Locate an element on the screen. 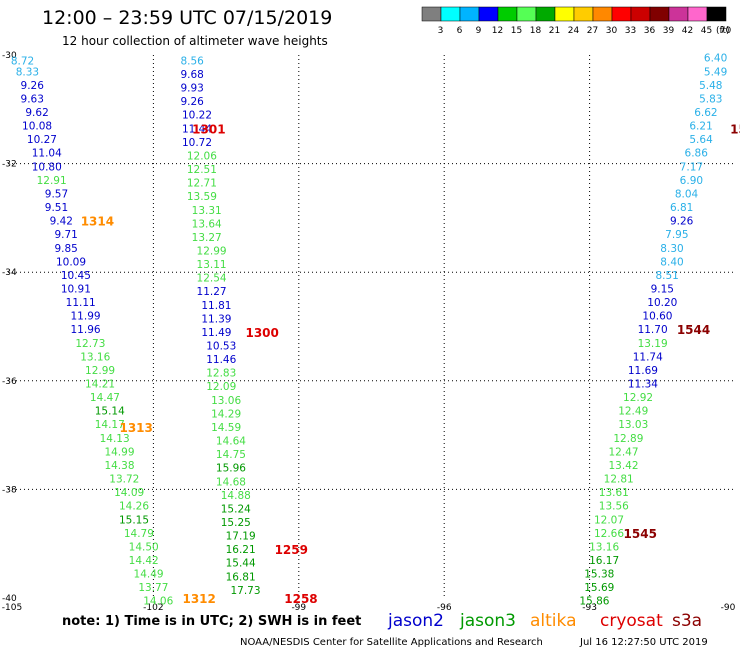 The height and width of the screenshot is (650, 740). y-tick-label: -32 is located at coordinates (9, 165).